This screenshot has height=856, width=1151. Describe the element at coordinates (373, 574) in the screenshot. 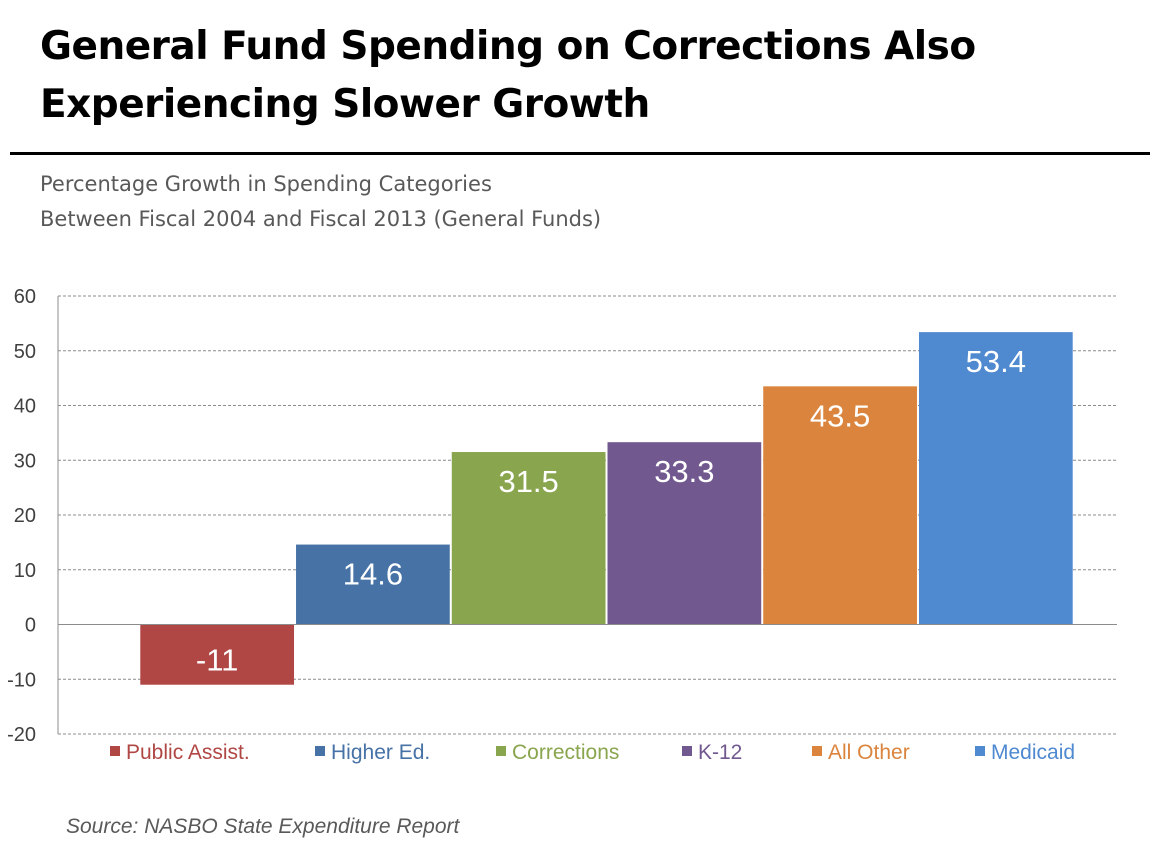

I see `data-label: 14.6` at that location.